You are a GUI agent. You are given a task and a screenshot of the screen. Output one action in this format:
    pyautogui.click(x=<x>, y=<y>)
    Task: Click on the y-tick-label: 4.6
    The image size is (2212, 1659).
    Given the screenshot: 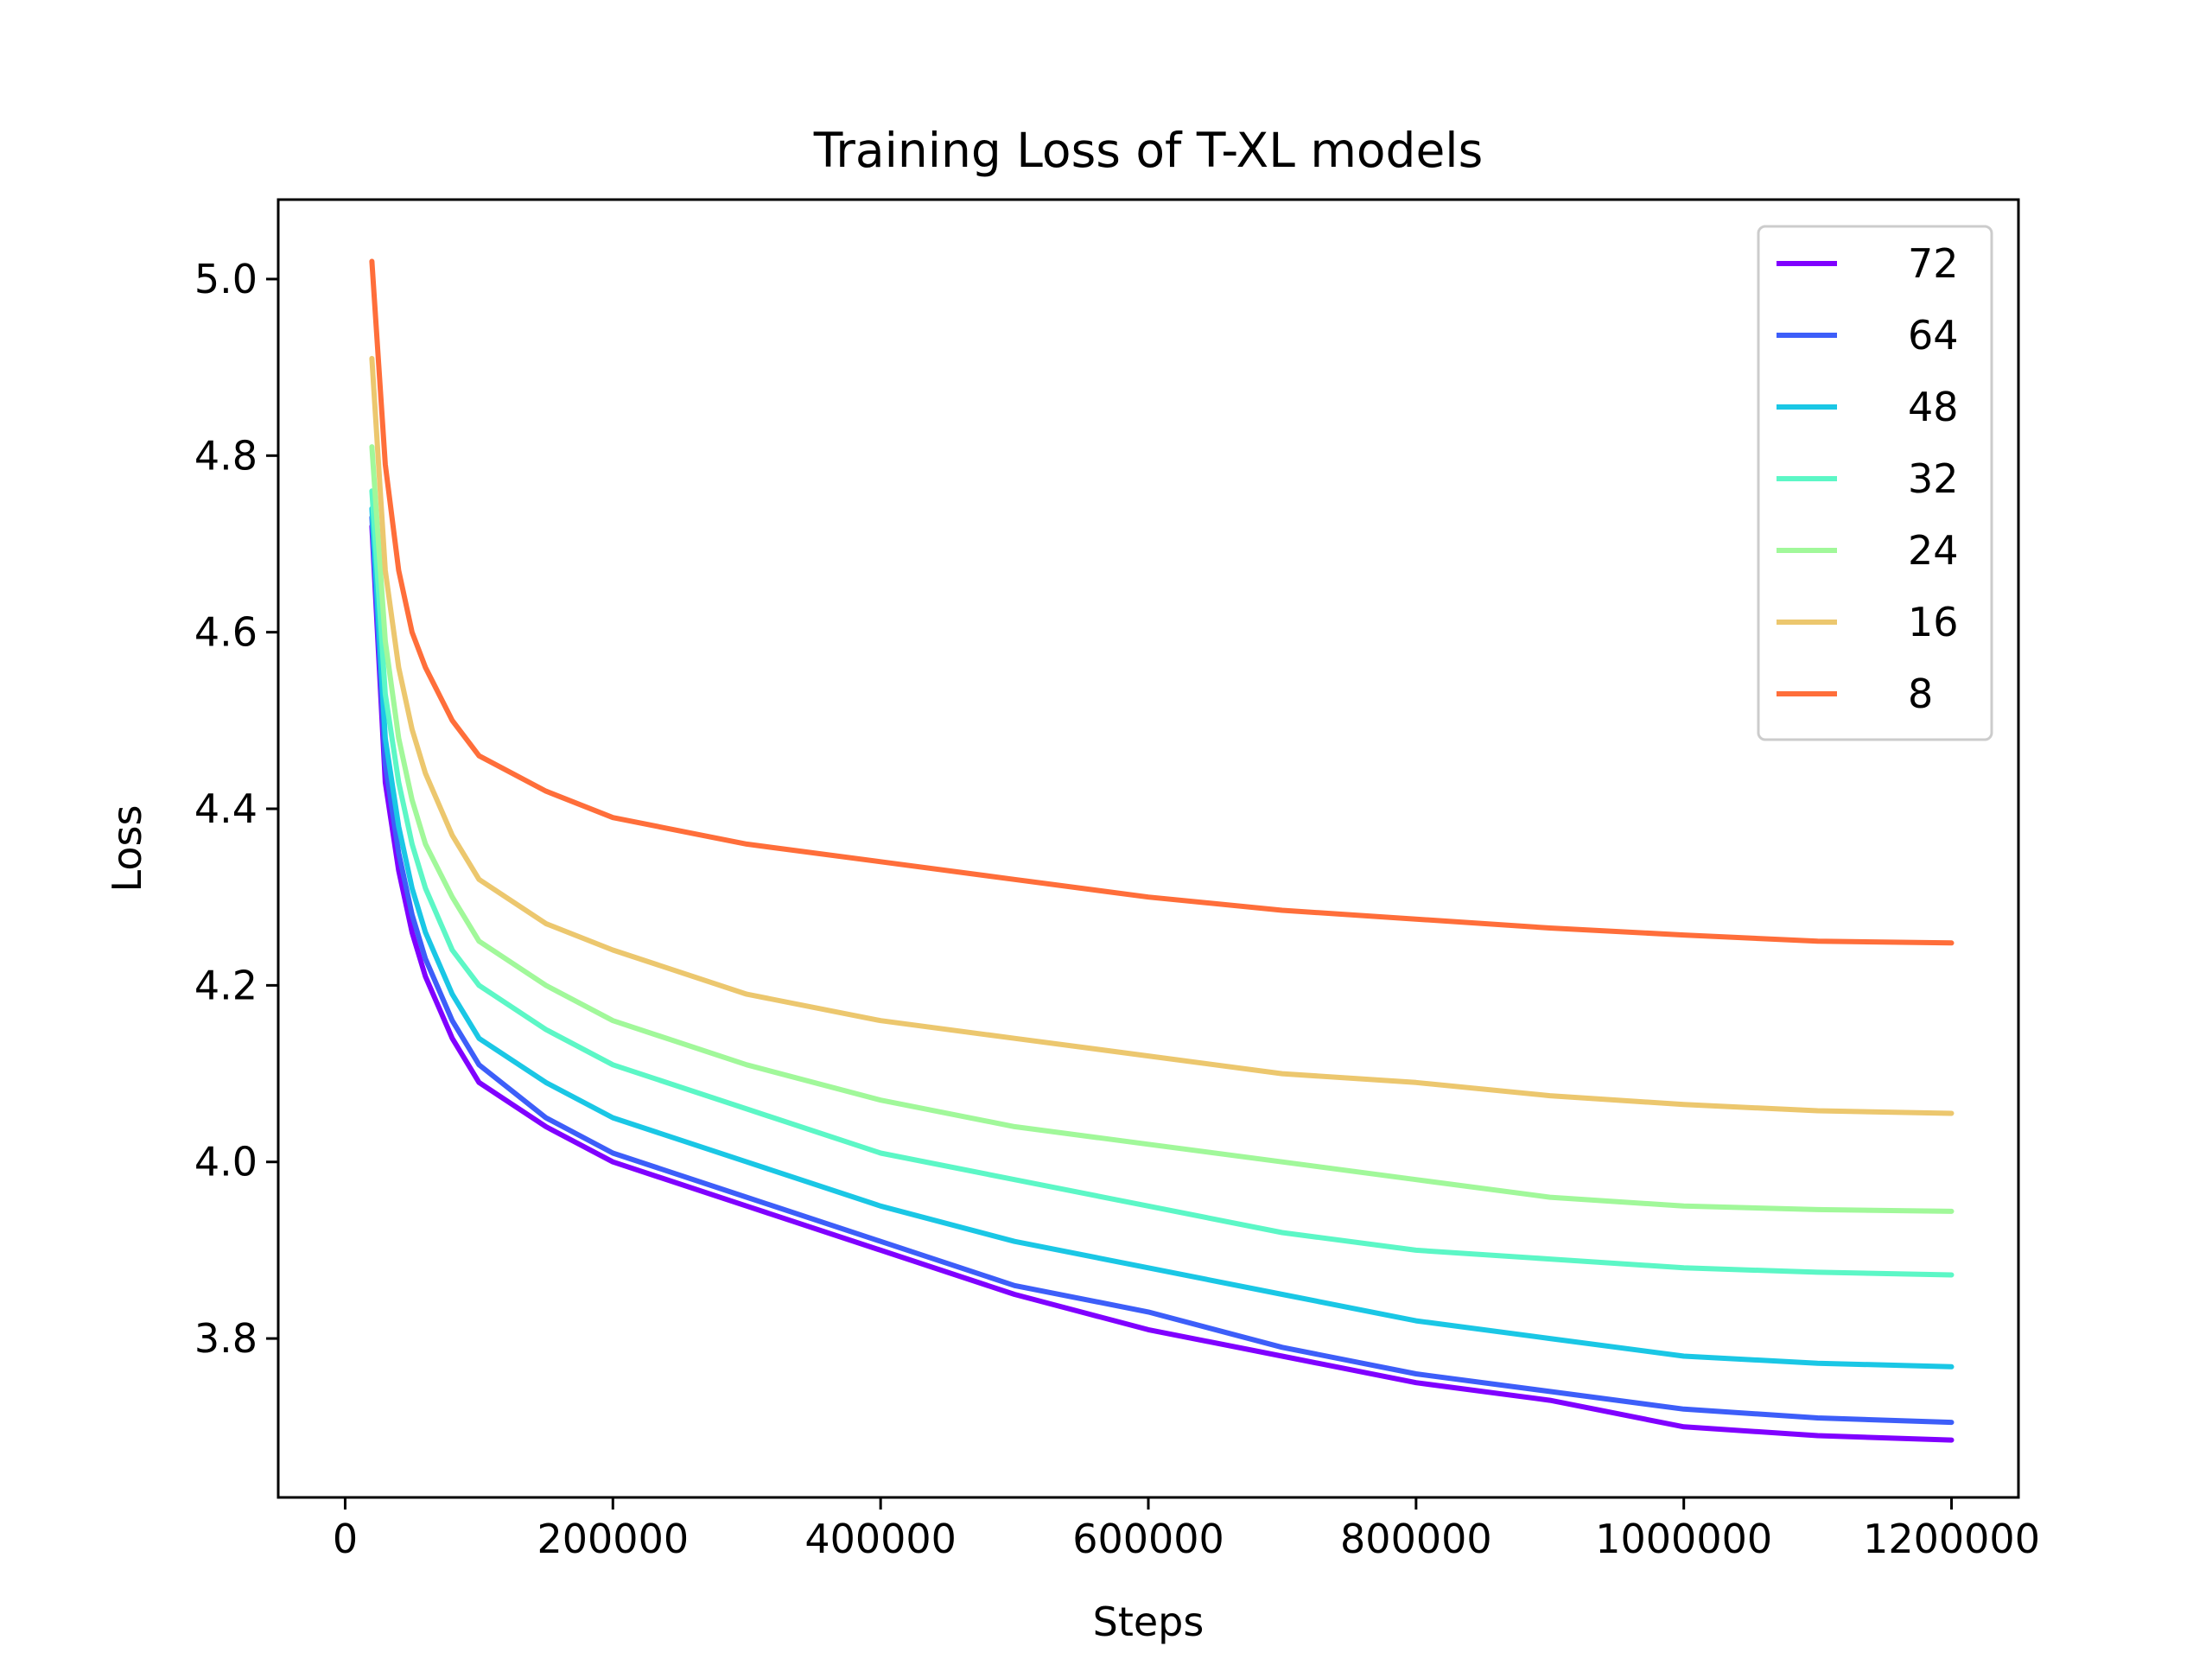 What is the action you would take?
    pyautogui.click(x=225, y=632)
    